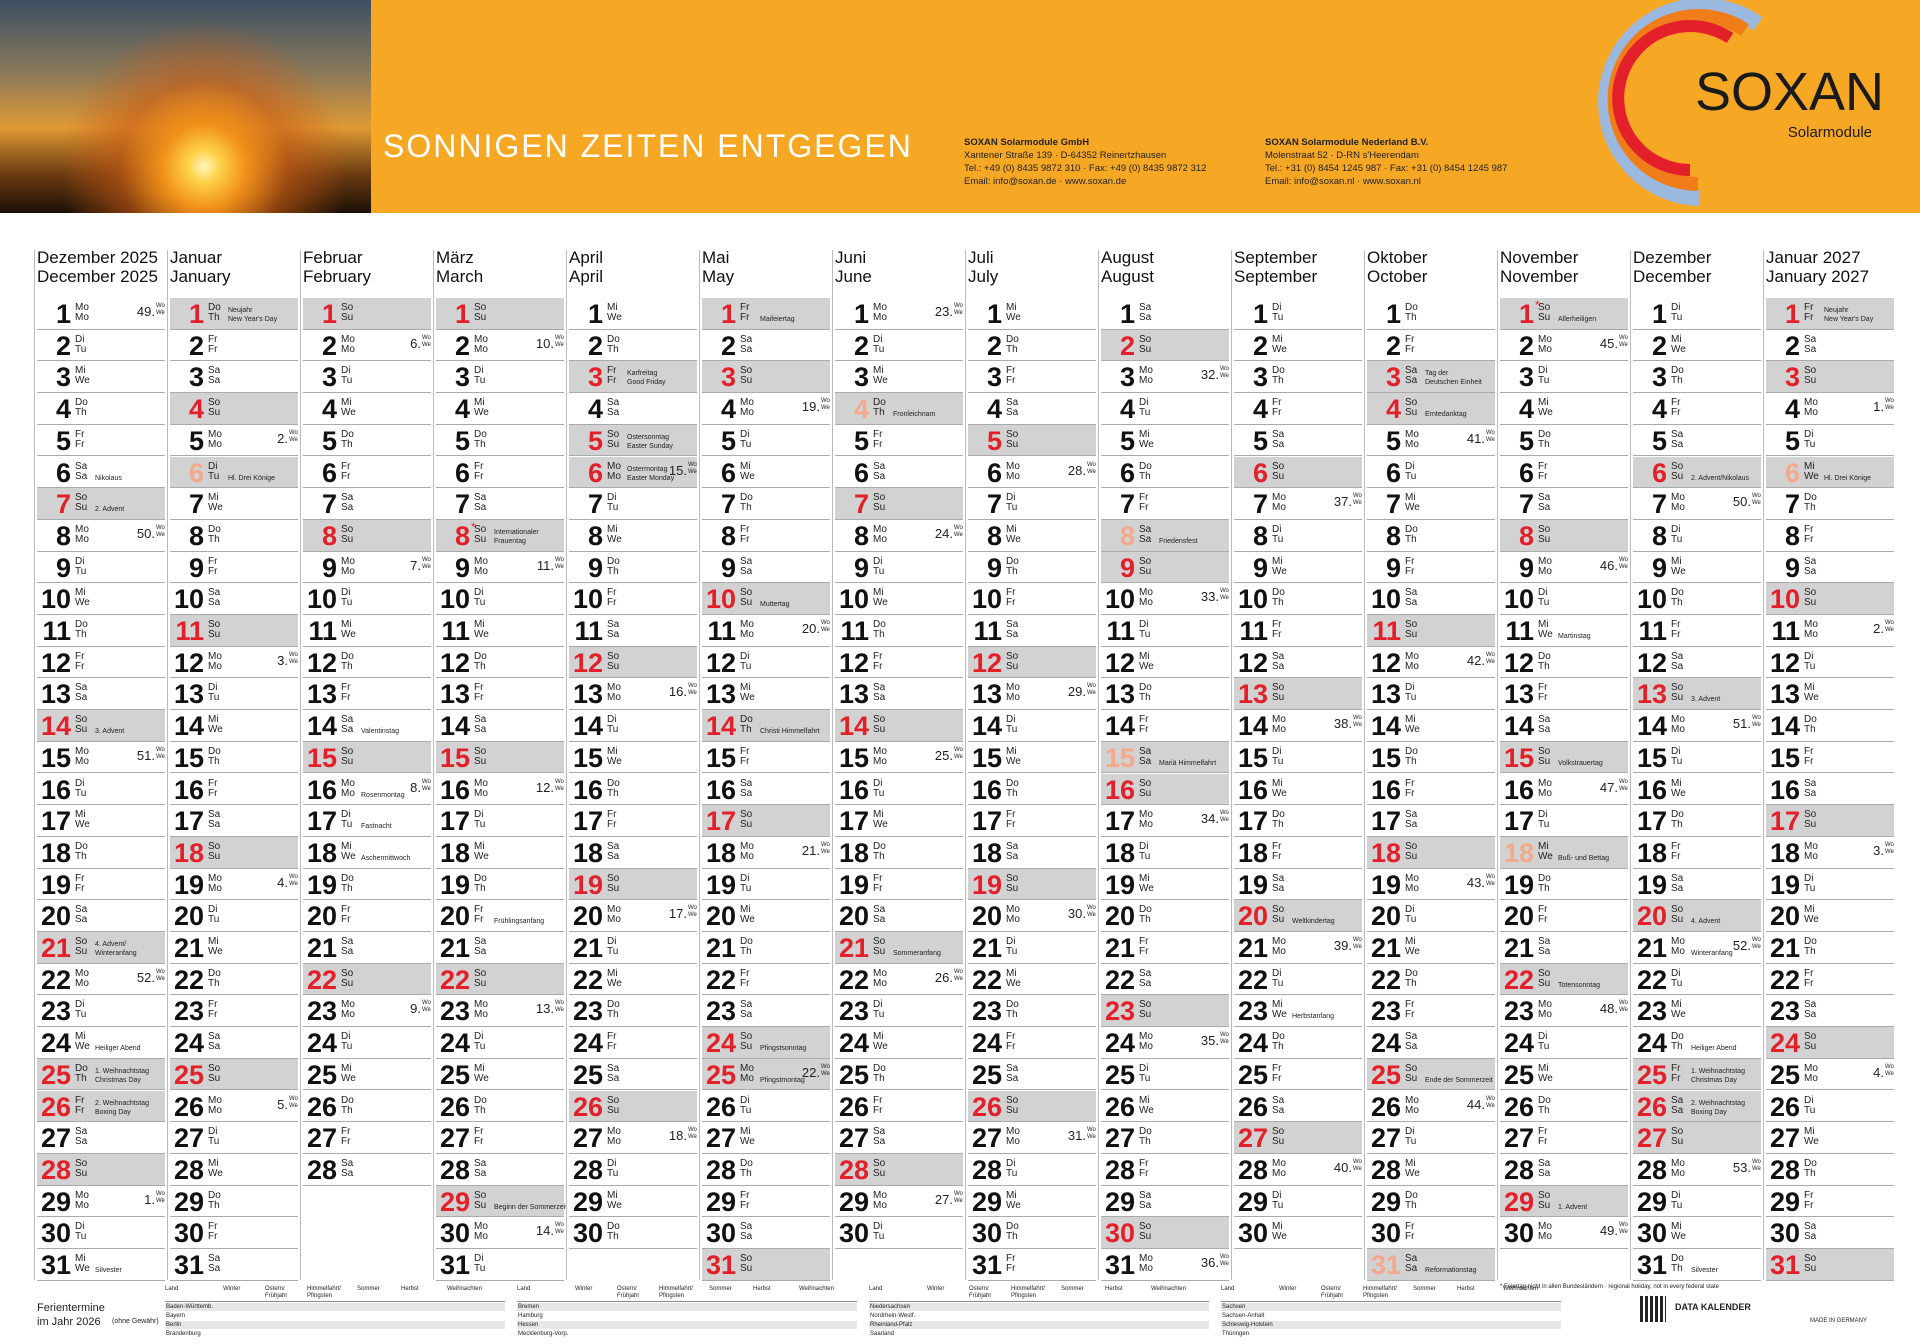 The image size is (1920, 1344). What do you see at coordinates (1659, 567) in the screenshot?
I see `day-number: 9` at bounding box center [1659, 567].